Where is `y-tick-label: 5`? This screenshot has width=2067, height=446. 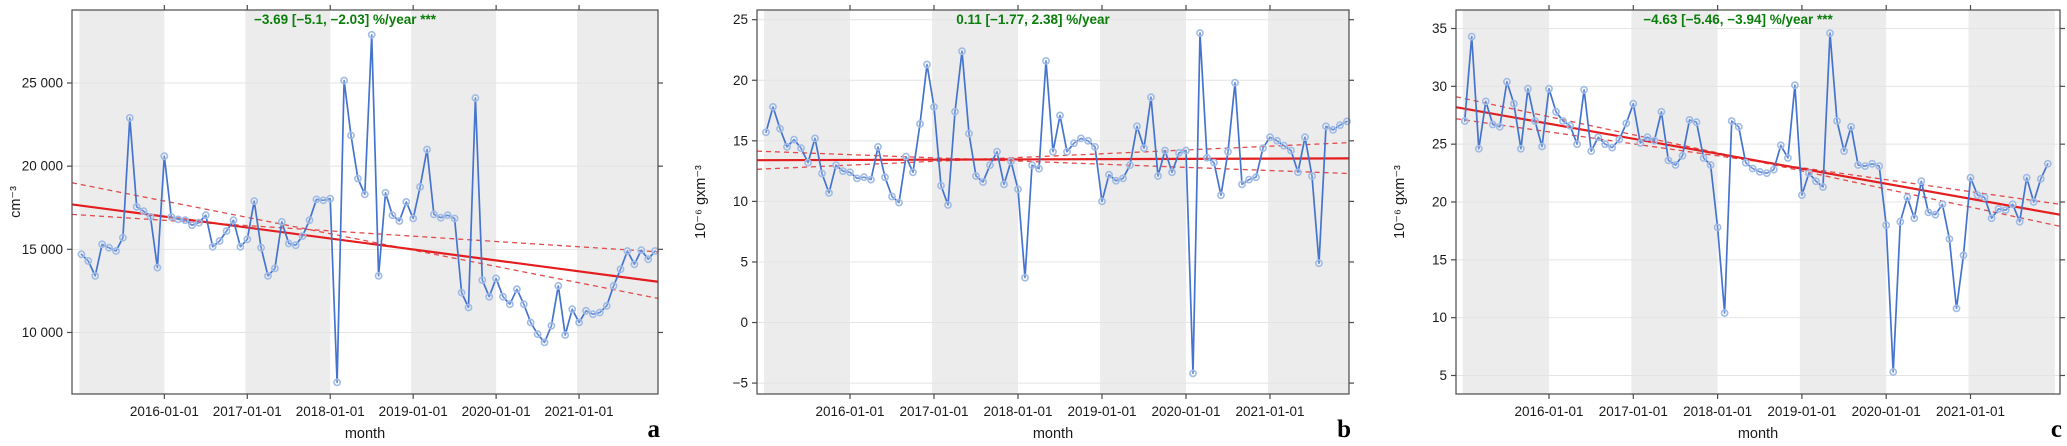
y-tick-label: 5 is located at coordinates (1443, 375).